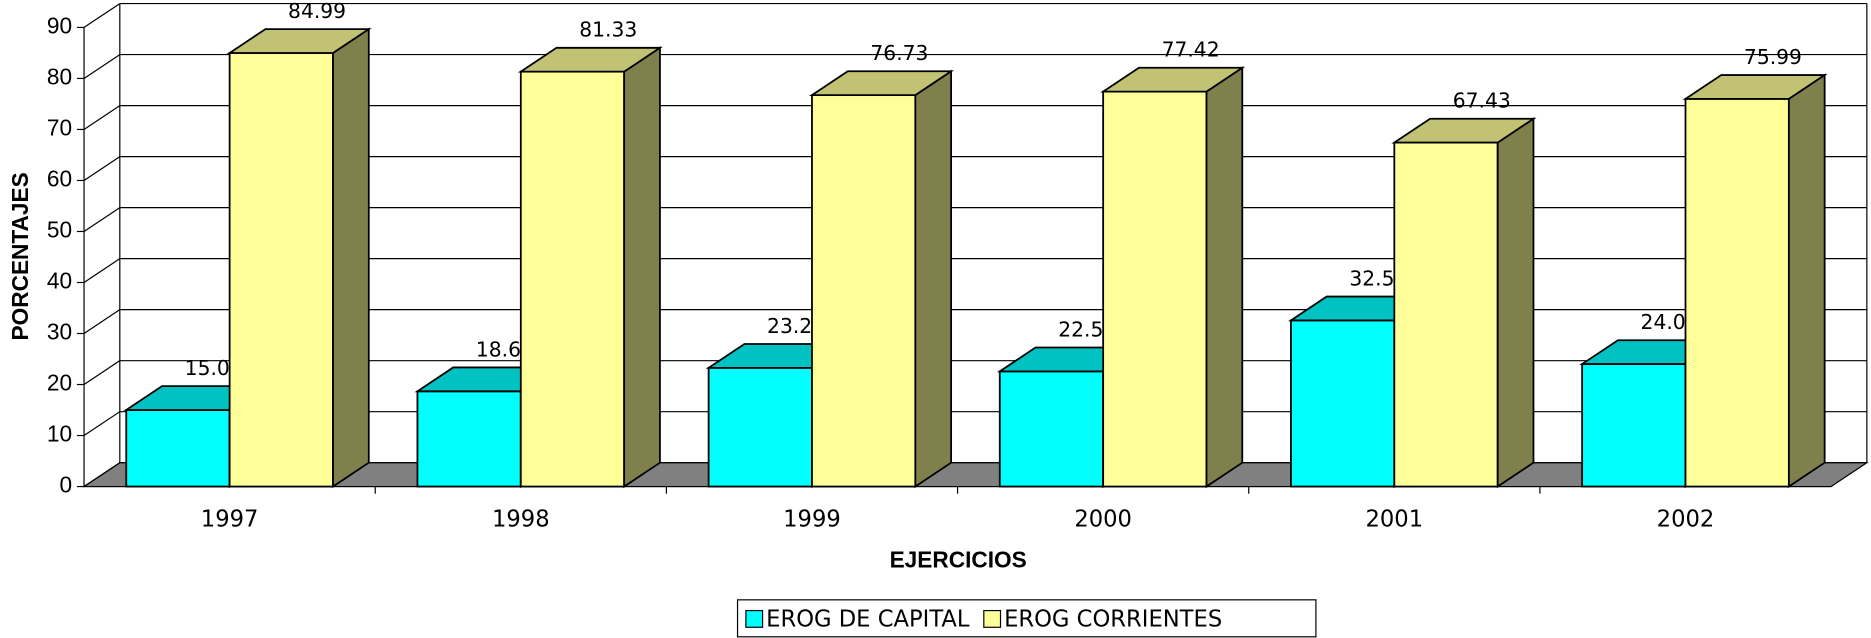  I want to click on value-label: 77.42, so click(1191, 50).